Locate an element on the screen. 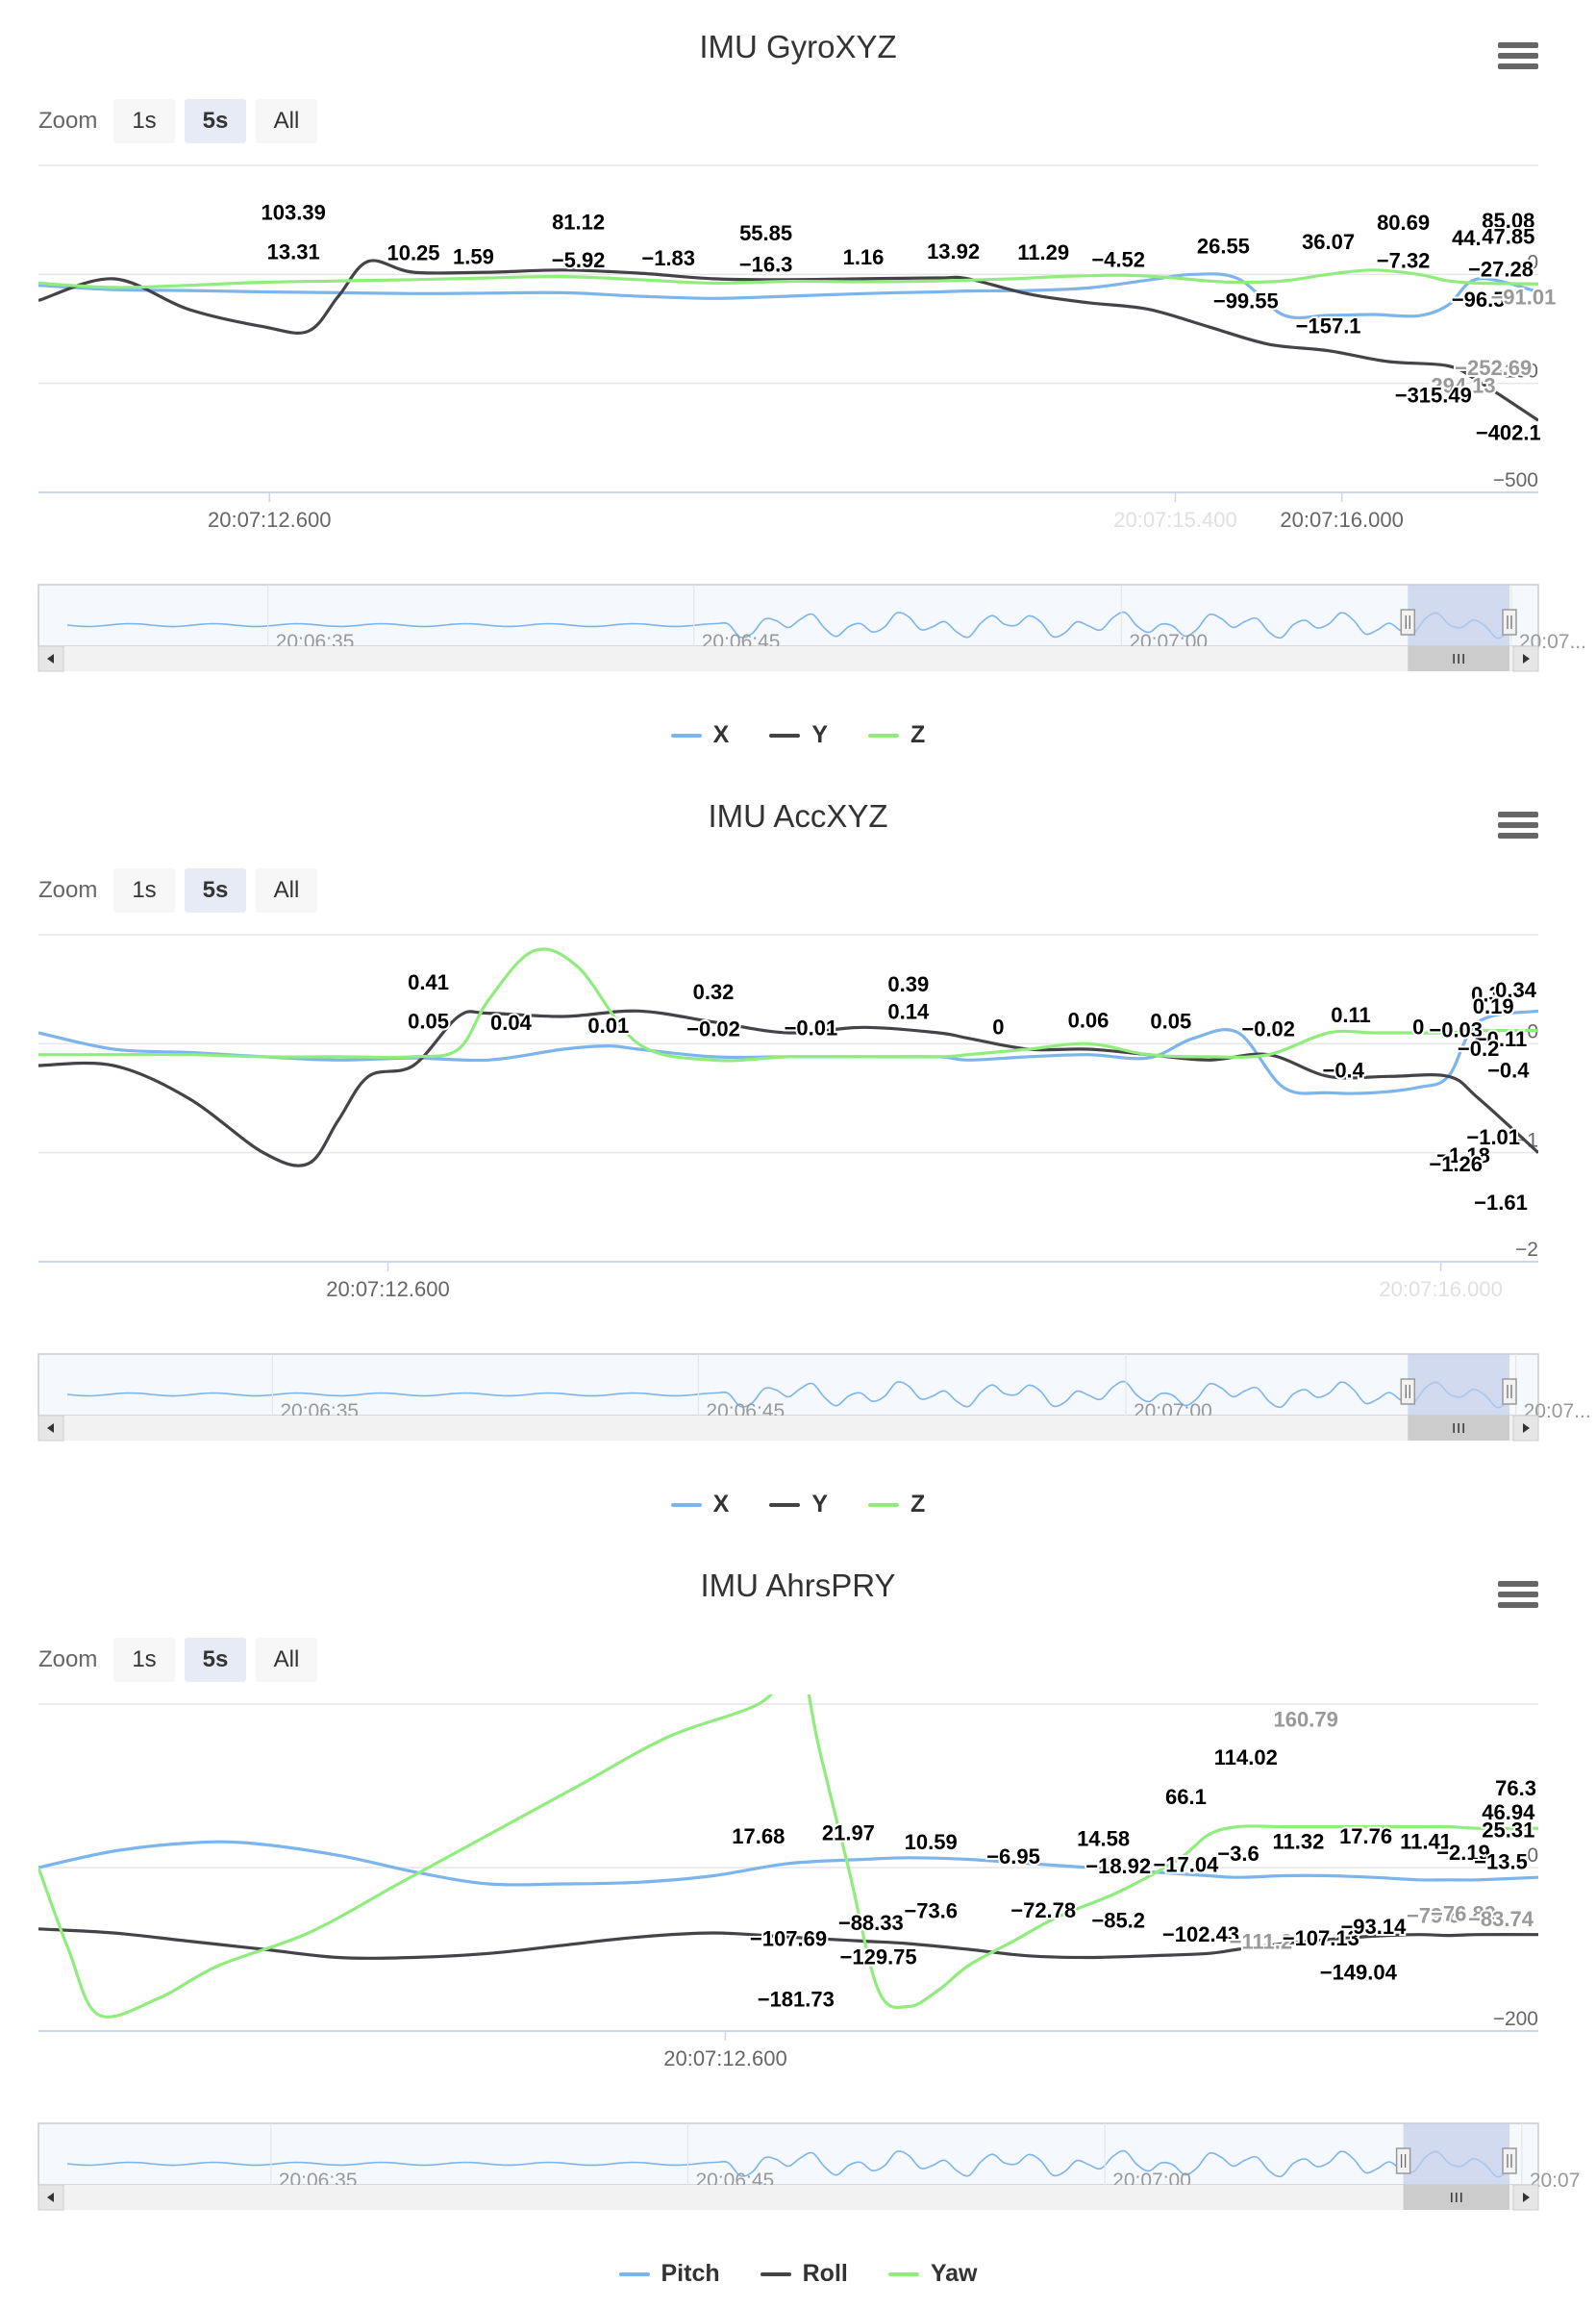  series-line-pitch is located at coordinates (788, 1864).